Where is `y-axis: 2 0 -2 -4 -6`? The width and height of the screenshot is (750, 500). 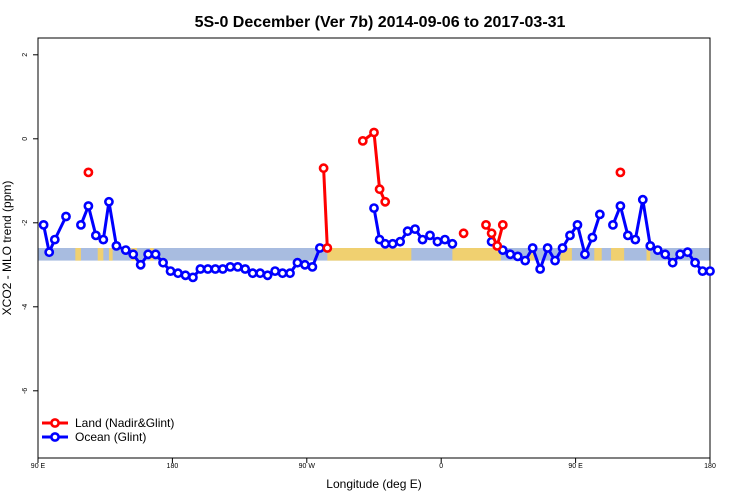 y-axis: 2 0 -2 -4 -6 is located at coordinates (30, 223).